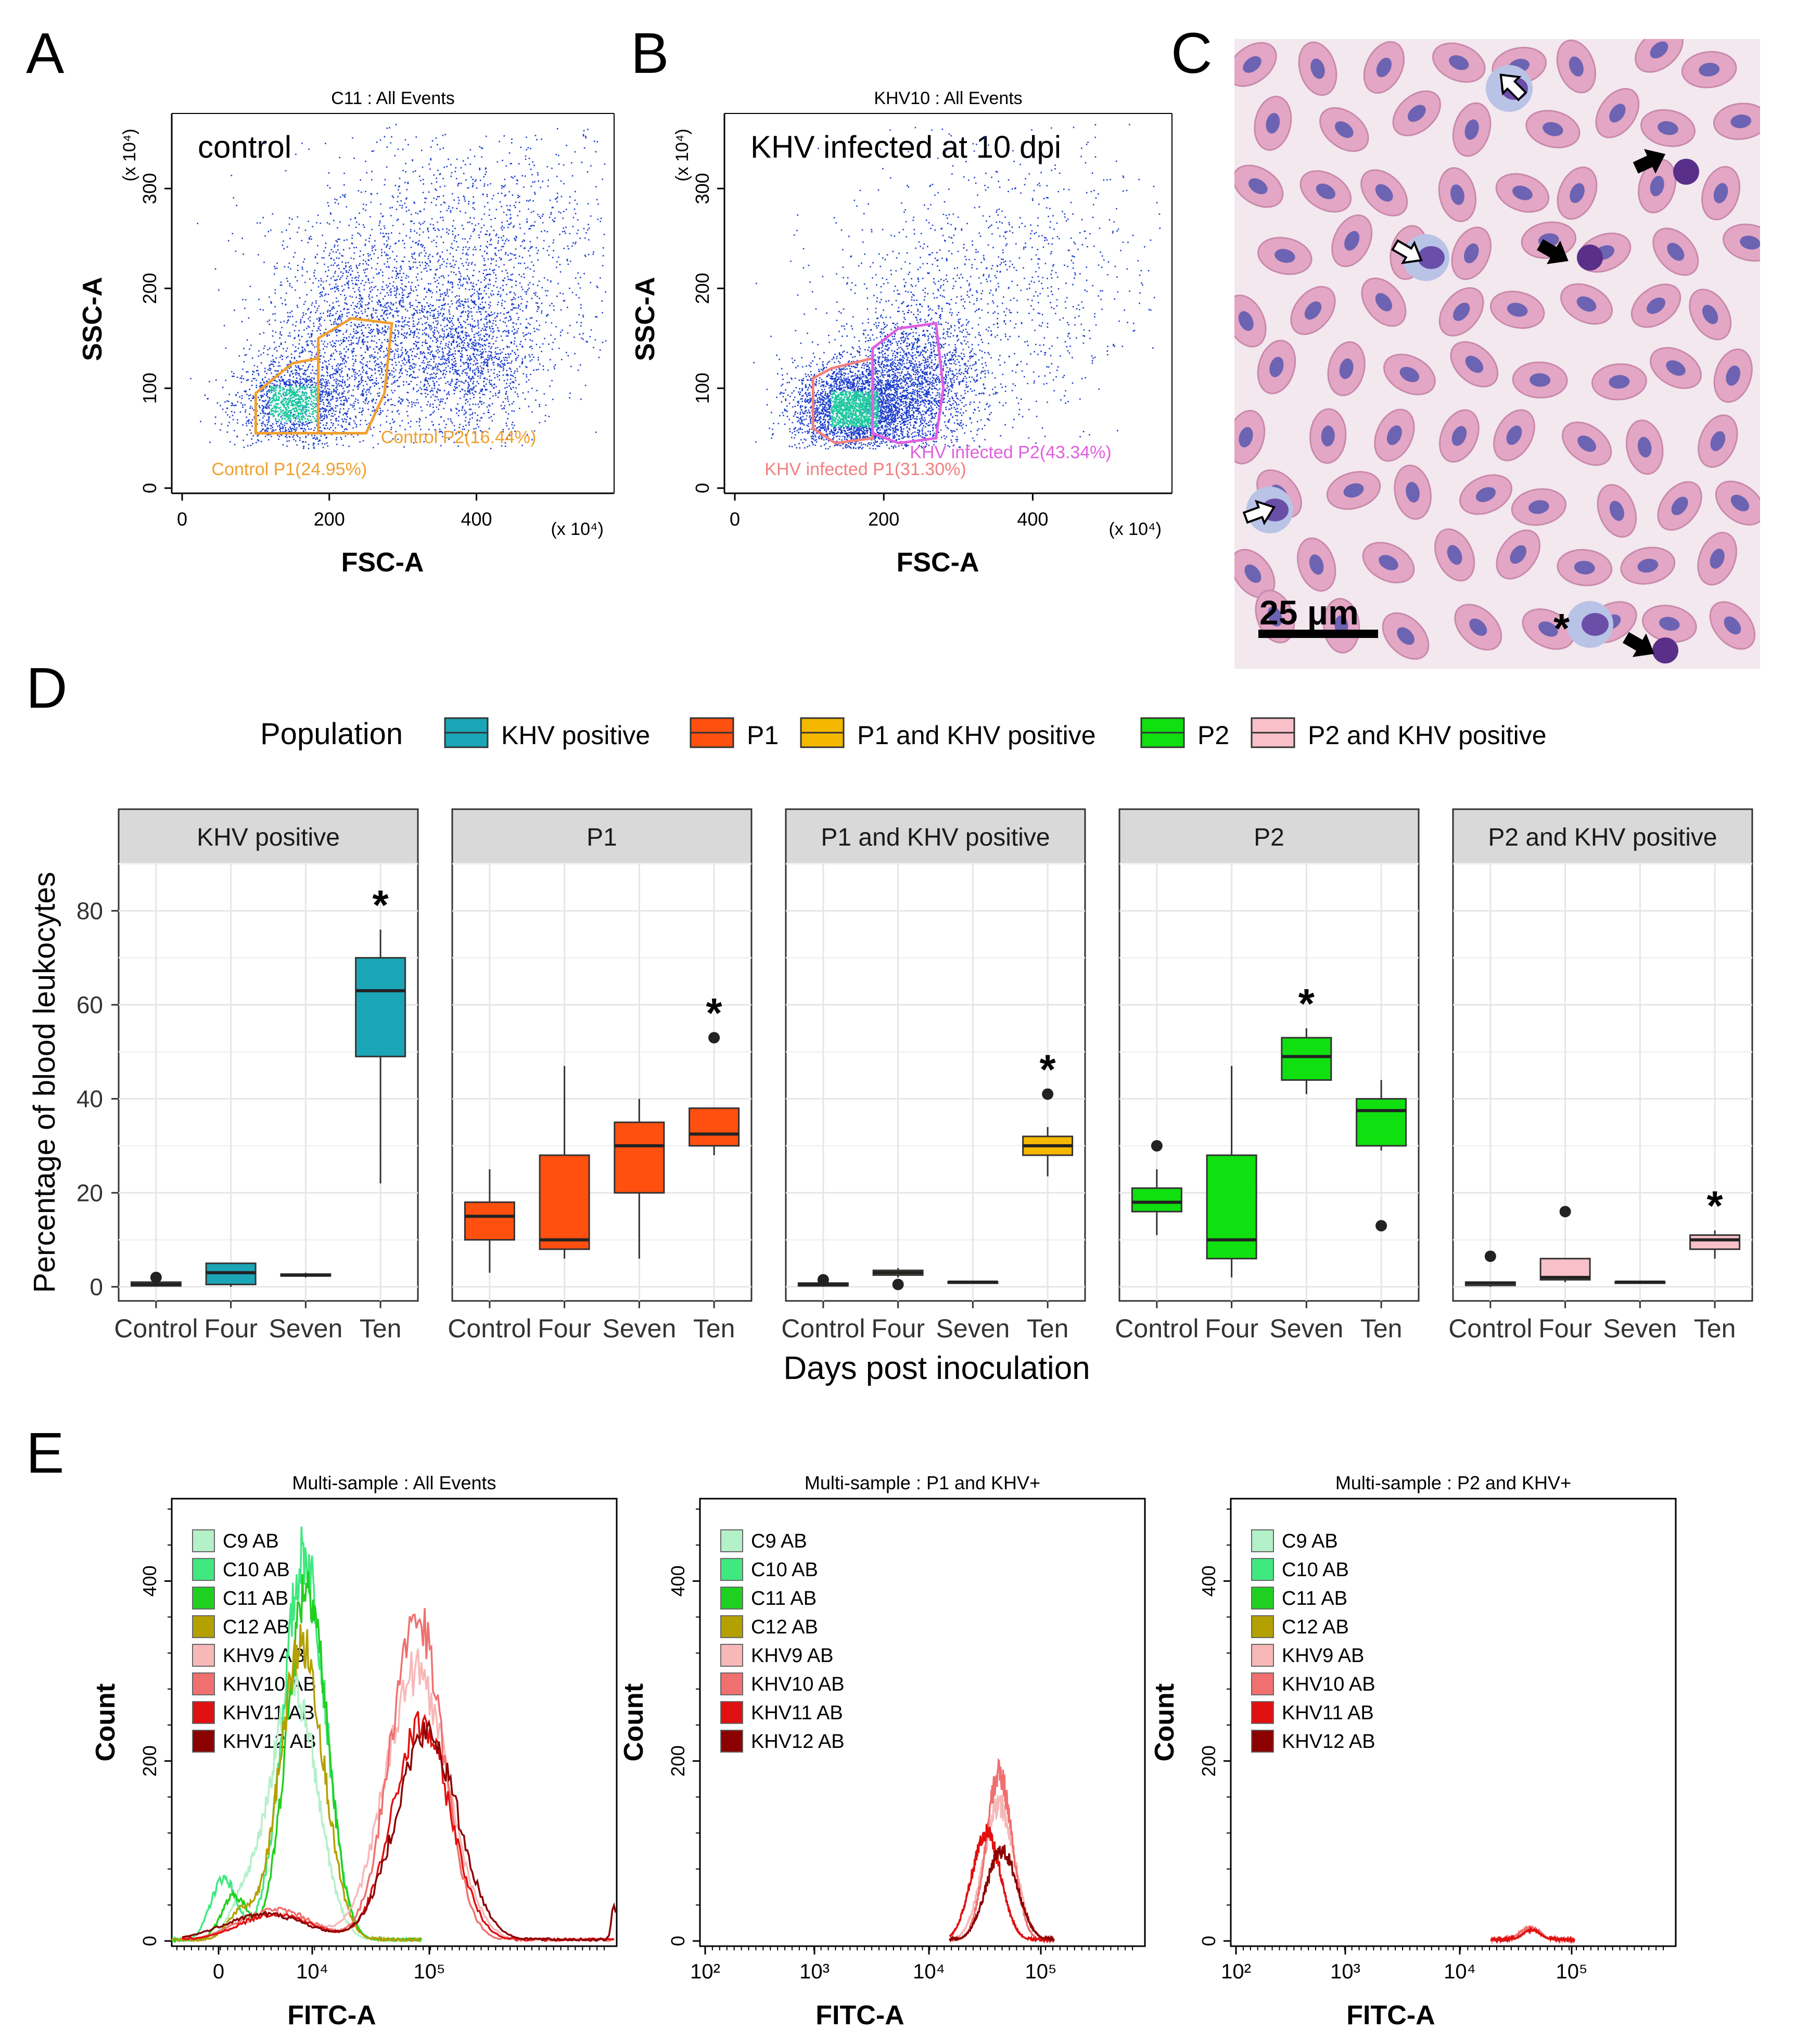 The image size is (1797, 2044). Describe the element at coordinates (150, 1761) in the screenshot. I see `y-tick-label: 200` at that location.